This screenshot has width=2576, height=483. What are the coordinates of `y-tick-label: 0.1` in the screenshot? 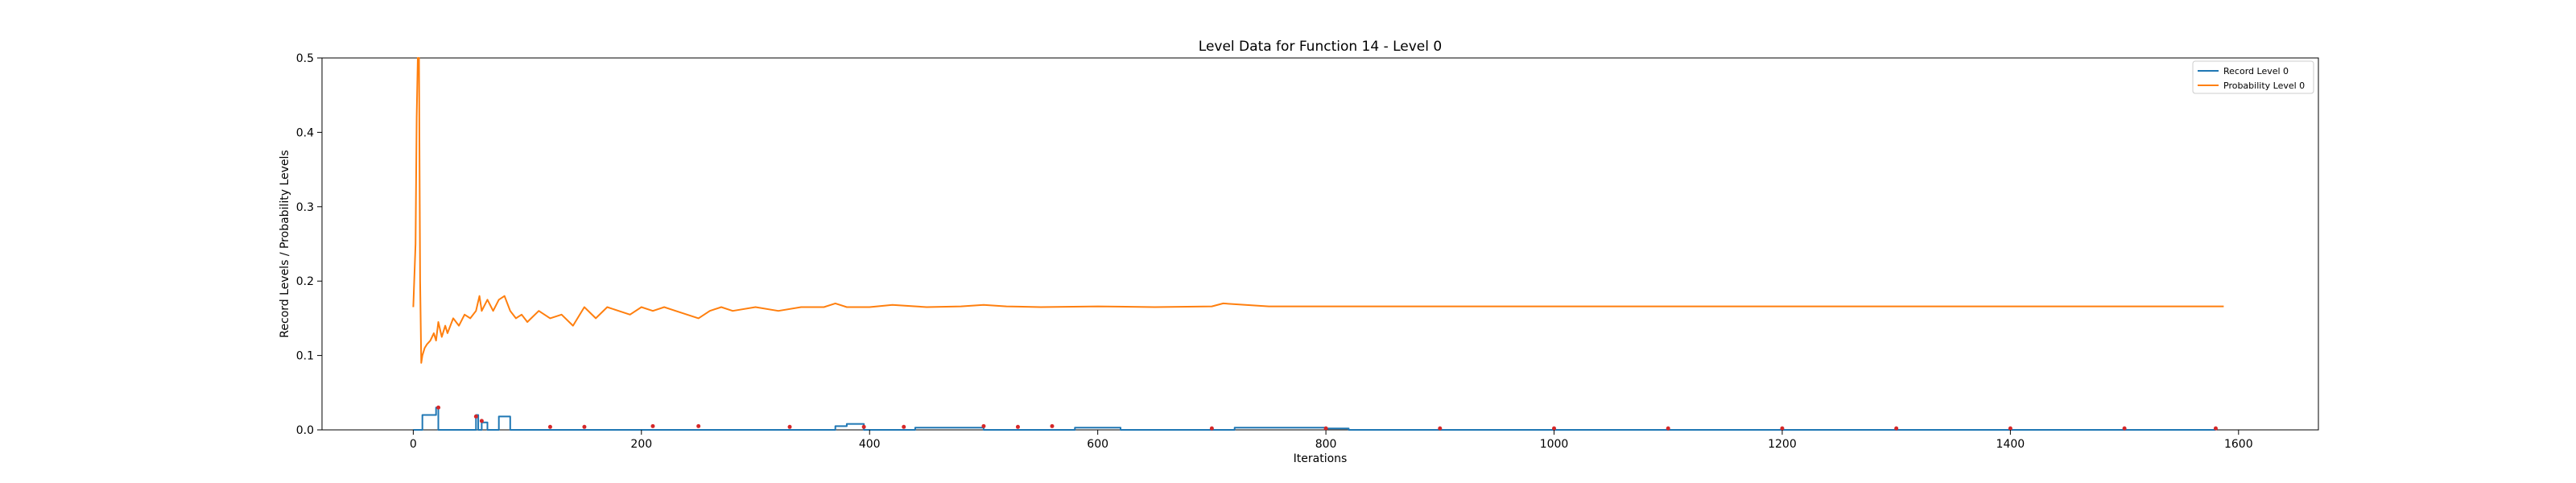 It's located at (305, 356).